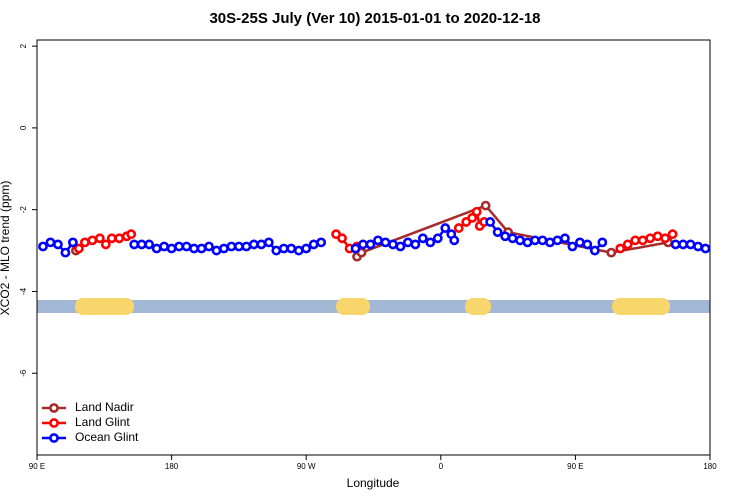 This screenshot has width=750, height=500. I want to click on y-tick-label: 0, so click(23, 127).